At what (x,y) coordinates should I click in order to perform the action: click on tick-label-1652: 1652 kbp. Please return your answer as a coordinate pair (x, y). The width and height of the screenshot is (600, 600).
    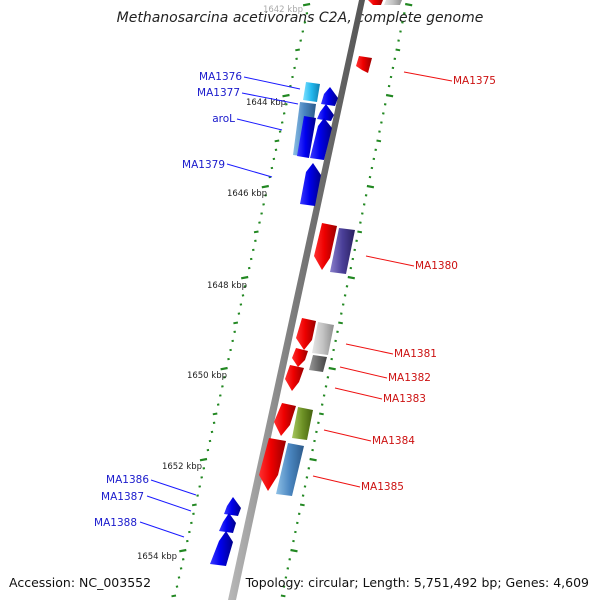
    Looking at the image, I should click on (182, 467).